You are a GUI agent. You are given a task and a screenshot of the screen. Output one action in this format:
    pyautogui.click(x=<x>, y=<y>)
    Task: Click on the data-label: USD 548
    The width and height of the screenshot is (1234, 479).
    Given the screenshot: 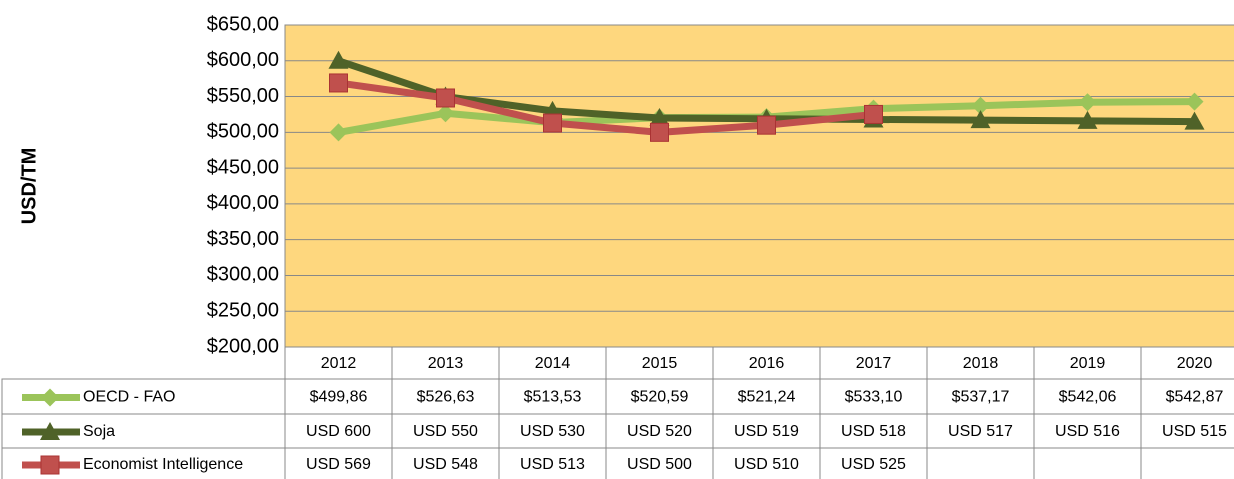 What is the action you would take?
    pyautogui.click(x=445, y=464)
    